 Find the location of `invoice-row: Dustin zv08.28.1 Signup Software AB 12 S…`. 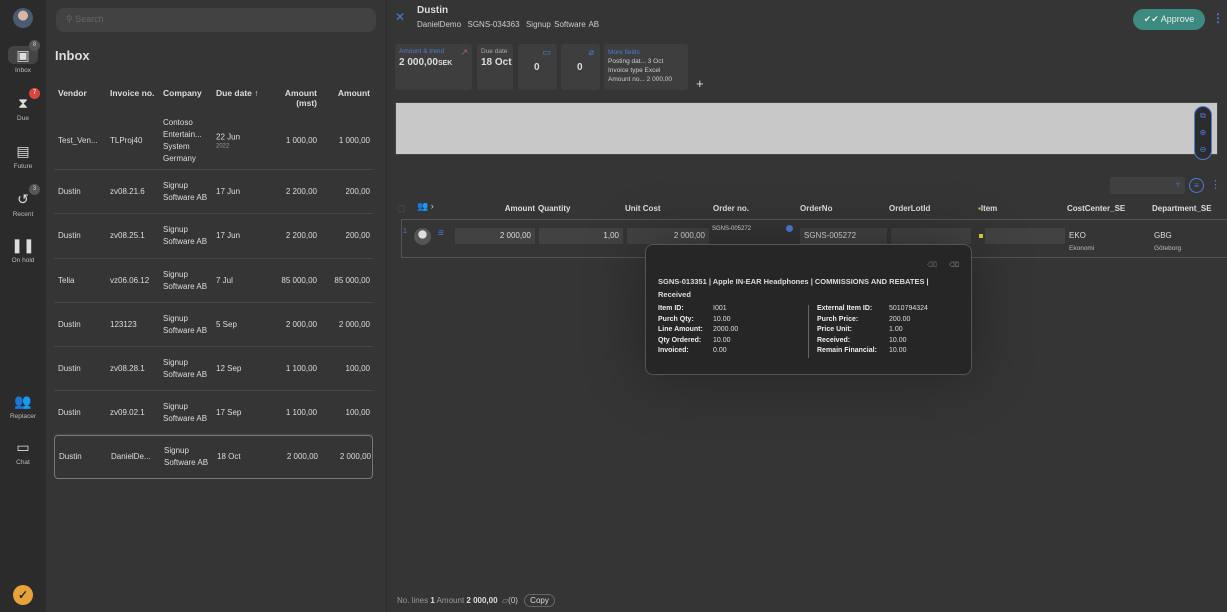

invoice-row: Dustin zv08.28.1 Signup Software AB 12 S… is located at coordinates (213, 369).